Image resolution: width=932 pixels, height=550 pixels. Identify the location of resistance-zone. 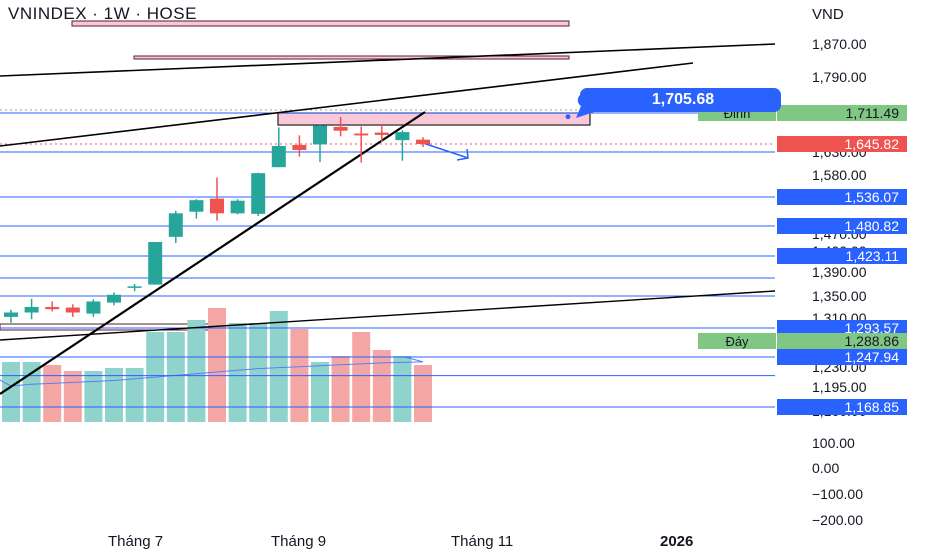
(434, 119).